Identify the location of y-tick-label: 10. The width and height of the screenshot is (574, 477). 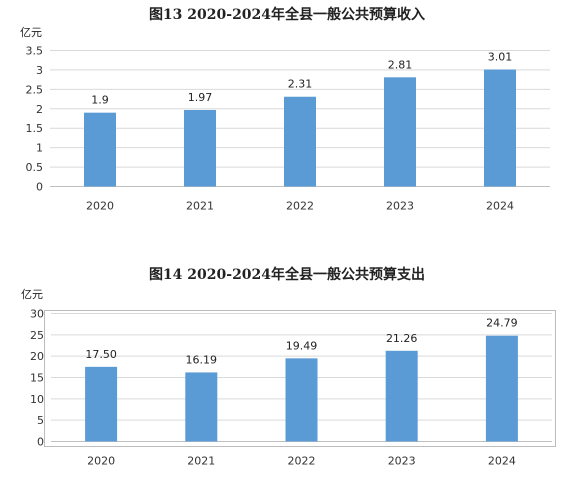
(37, 399).